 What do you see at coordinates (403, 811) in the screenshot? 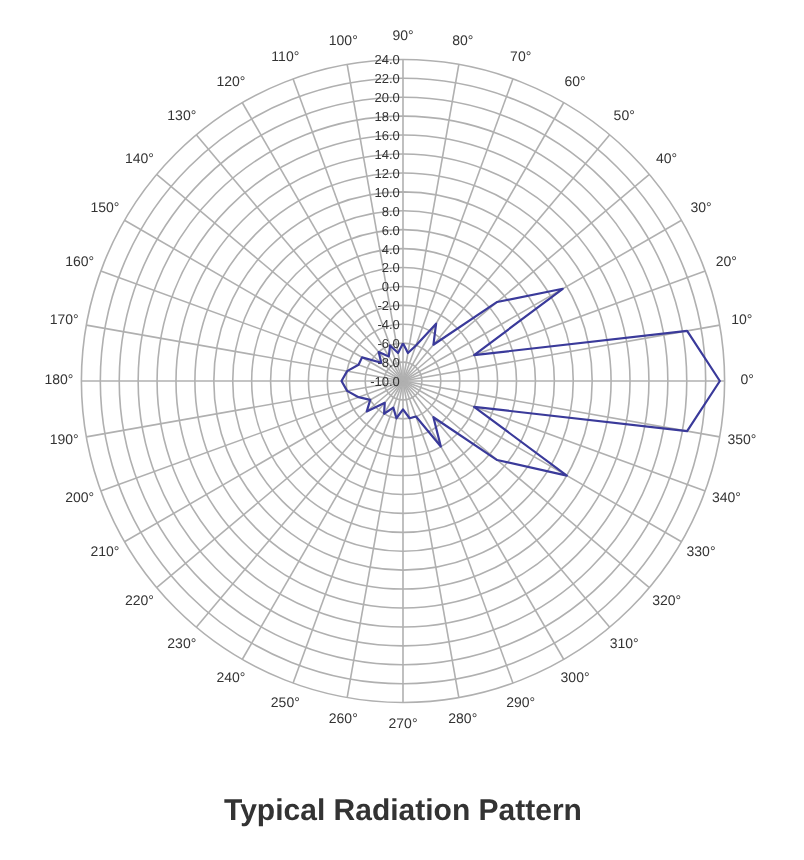
I see `text: Typical Radiation Pattern` at bounding box center [403, 811].